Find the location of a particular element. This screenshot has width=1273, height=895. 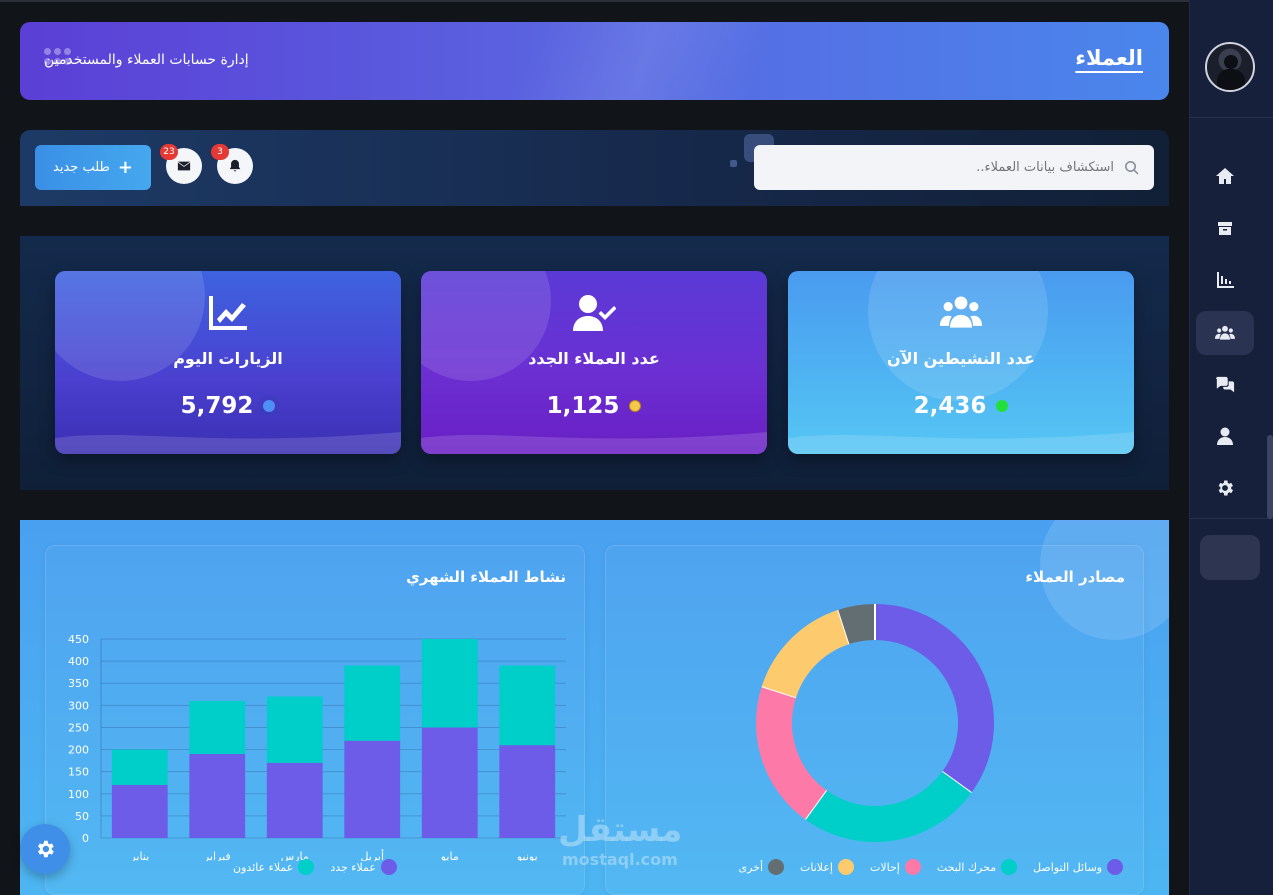

panel-title: نشاط العملاء الشهري is located at coordinates (486, 577).